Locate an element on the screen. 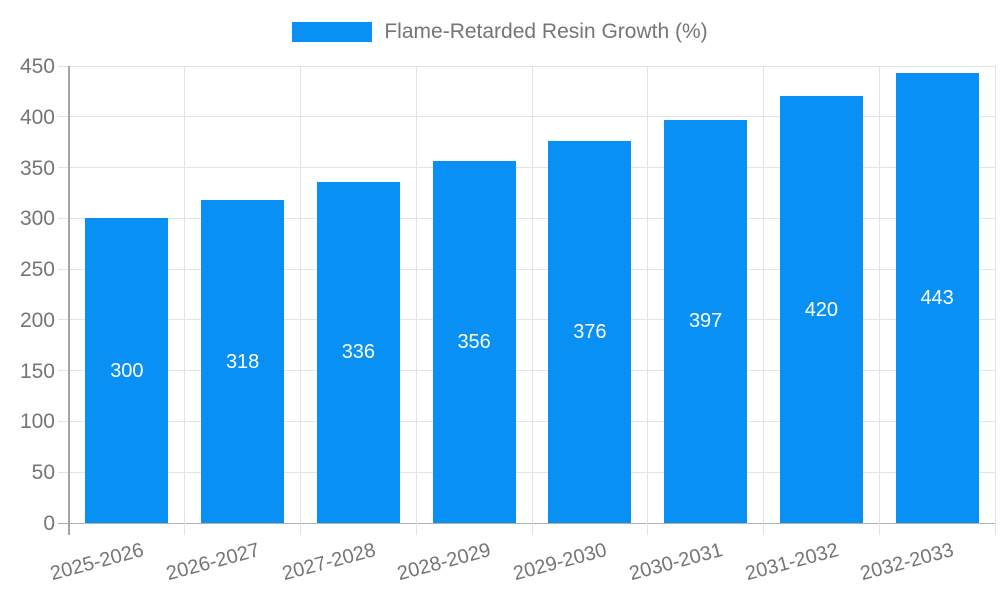 This screenshot has width=1000, height=600. bar-value-label: 336 is located at coordinates (358, 352).